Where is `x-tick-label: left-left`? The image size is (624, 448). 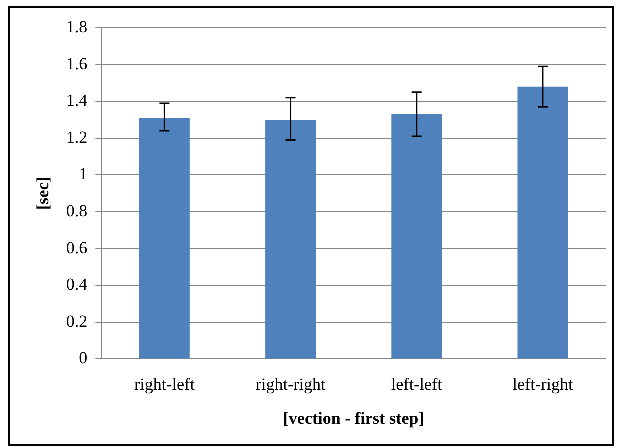
x-tick-label: left-left is located at coordinates (417, 384).